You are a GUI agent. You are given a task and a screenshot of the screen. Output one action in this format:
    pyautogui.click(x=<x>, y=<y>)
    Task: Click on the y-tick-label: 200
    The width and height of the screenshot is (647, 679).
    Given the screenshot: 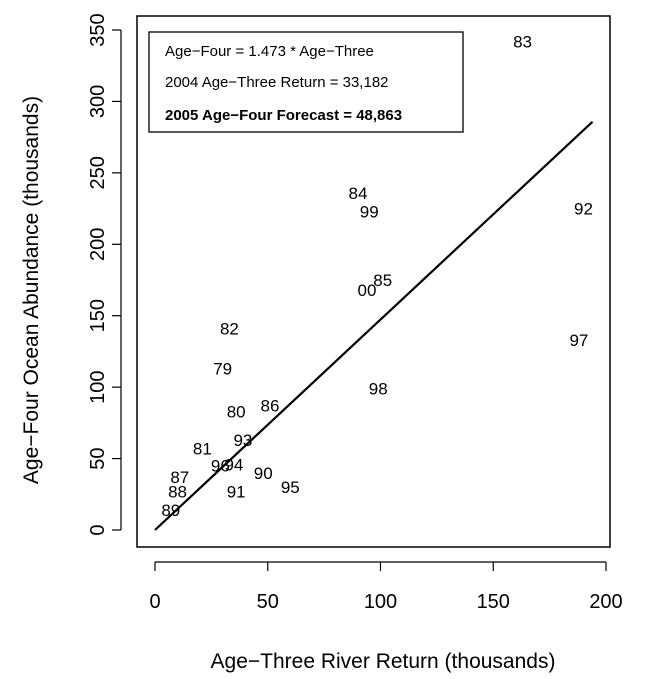 What is the action you would take?
    pyautogui.click(x=98, y=244)
    